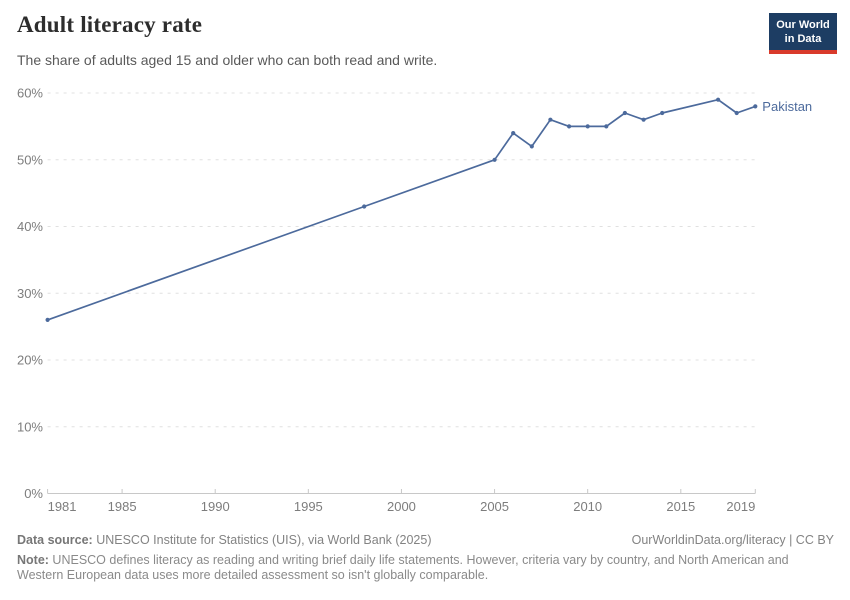 This screenshot has height=600, width=850. What do you see at coordinates (680, 506) in the screenshot?
I see `x-axis-label-2015: 2015` at bounding box center [680, 506].